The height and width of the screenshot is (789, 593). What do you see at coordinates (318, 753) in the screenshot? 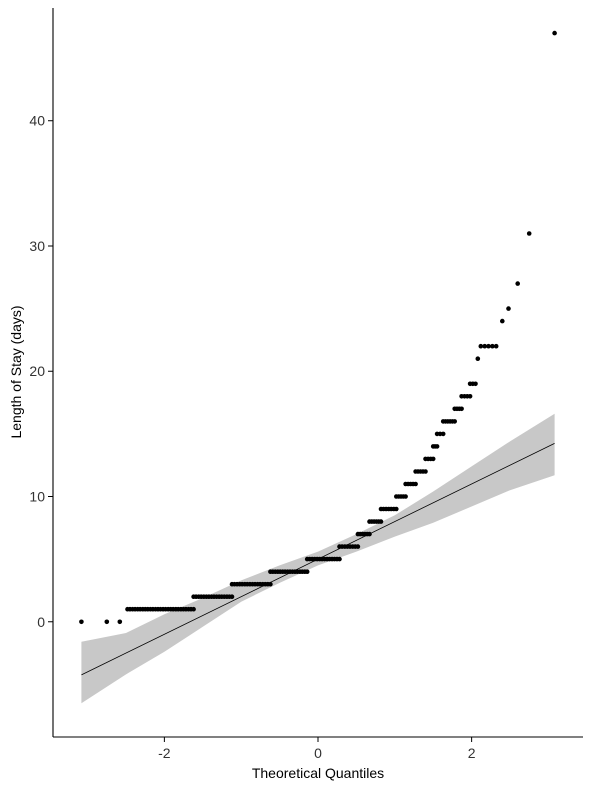
I see `x-tick-label: 0` at bounding box center [318, 753].